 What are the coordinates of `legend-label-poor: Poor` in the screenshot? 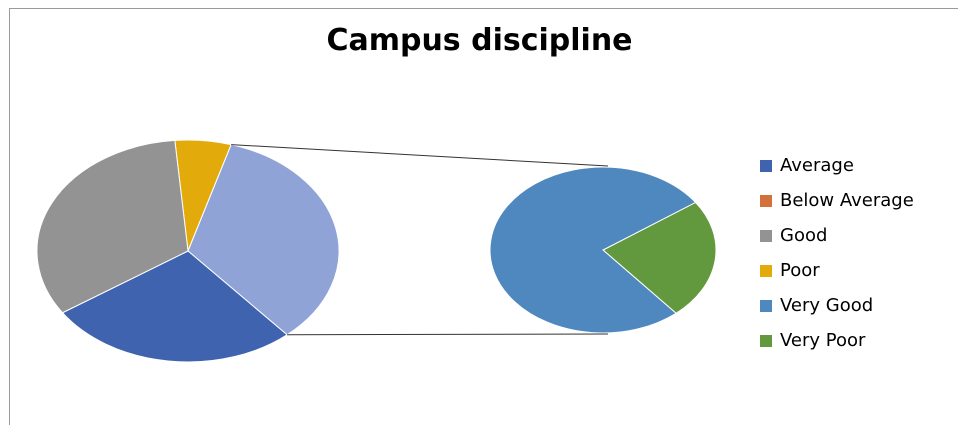 It's located at (800, 270).